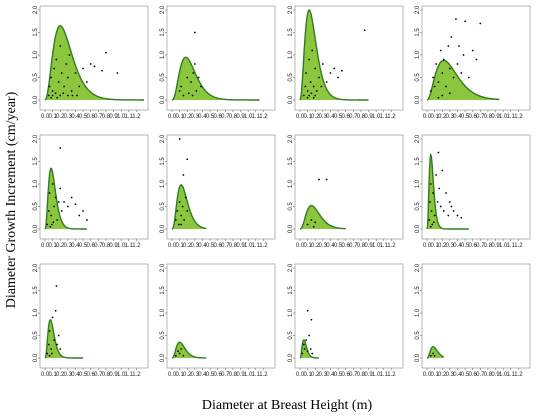 This screenshot has height=416, width=550. What do you see at coordinates (518, 246) in the screenshot?
I see `x-tick-label: 1.2` at bounding box center [518, 246].